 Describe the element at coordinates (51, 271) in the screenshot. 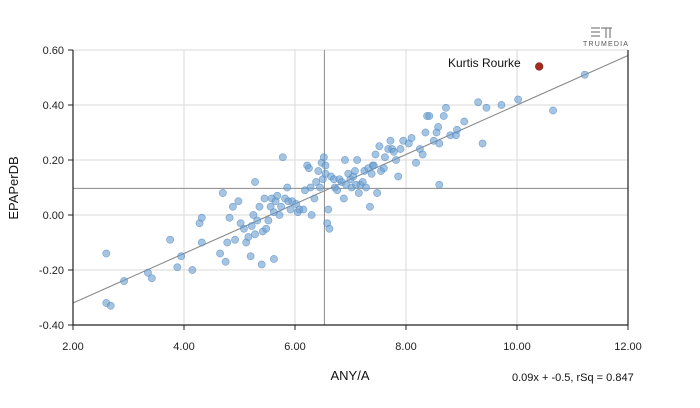

I see `y-tick-label: -0.20` at that location.